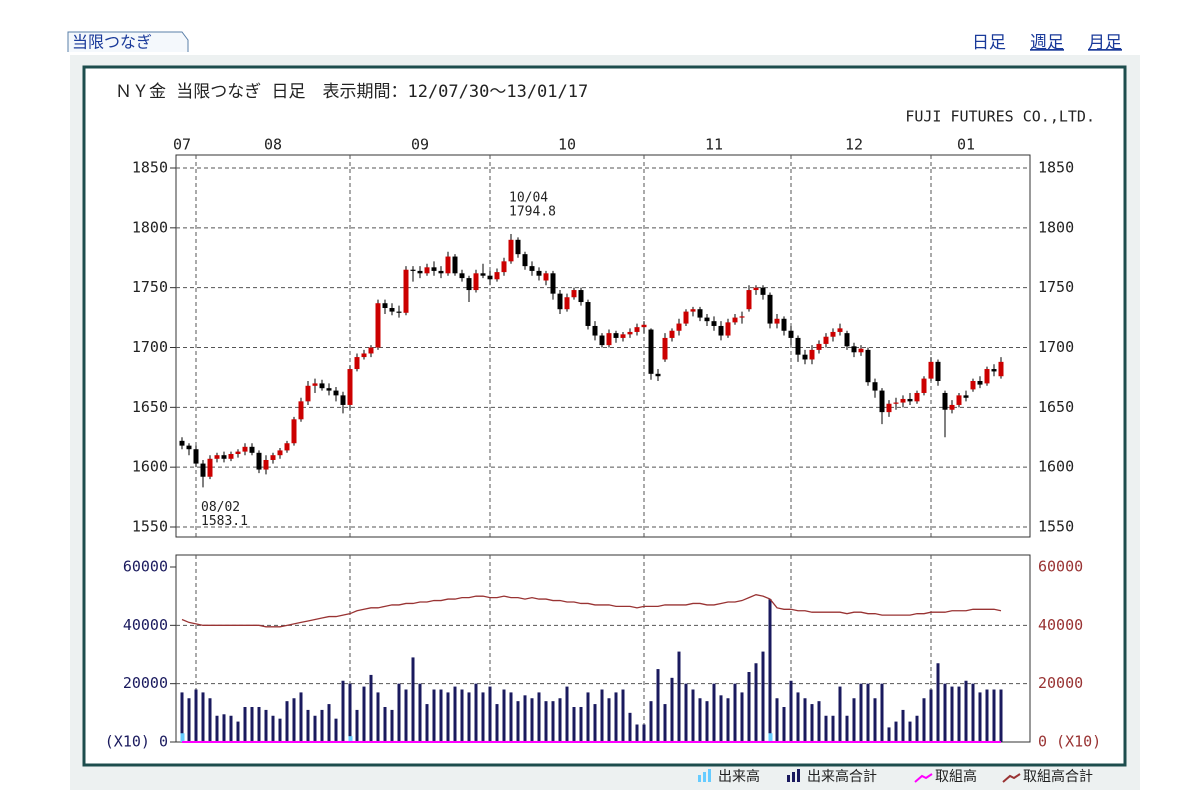 This screenshot has height=796, width=1200. Describe the element at coordinates (1056, 467) in the screenshot. I see `y-tick-label-right: 1600` at that location.